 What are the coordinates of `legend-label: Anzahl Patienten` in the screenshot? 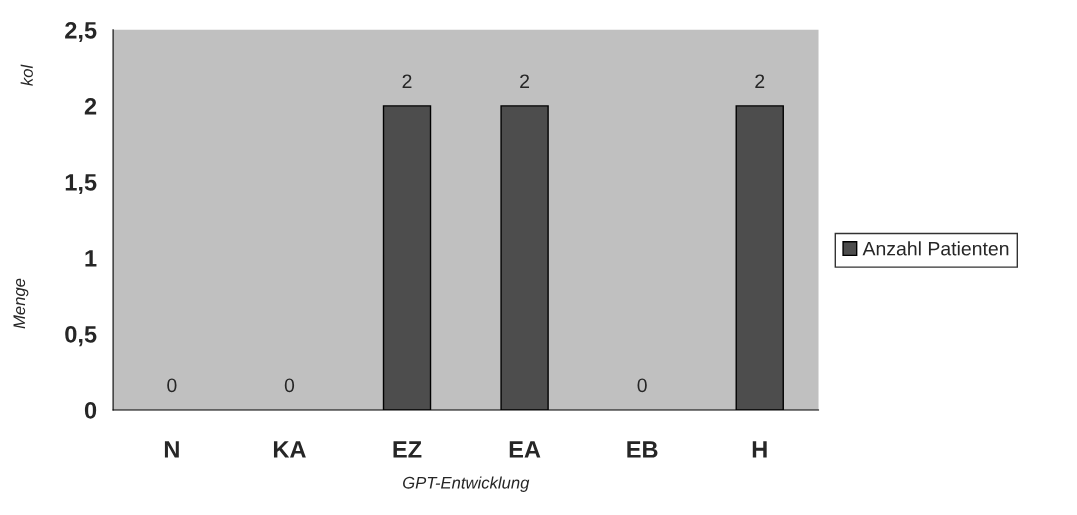 It's located at (935, 248).